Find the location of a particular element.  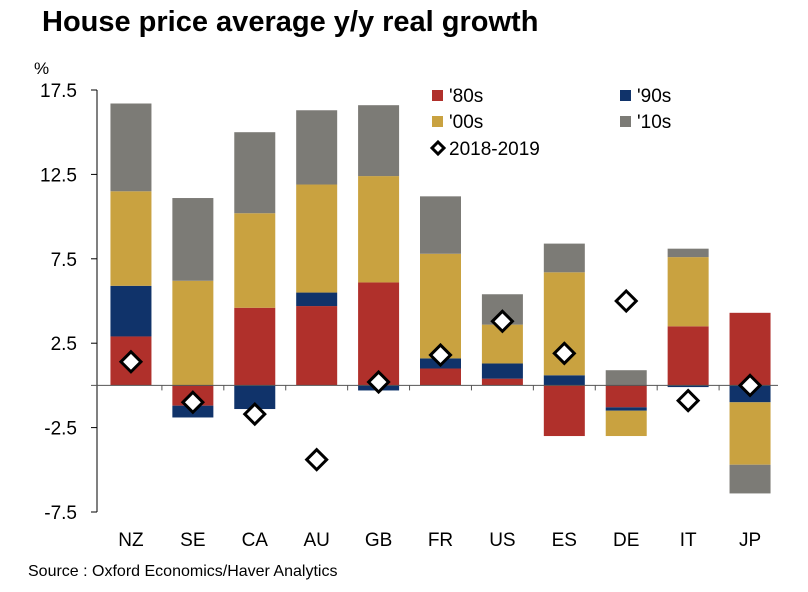

bar-segment-fr-10s is located at coordinates (440, 225).